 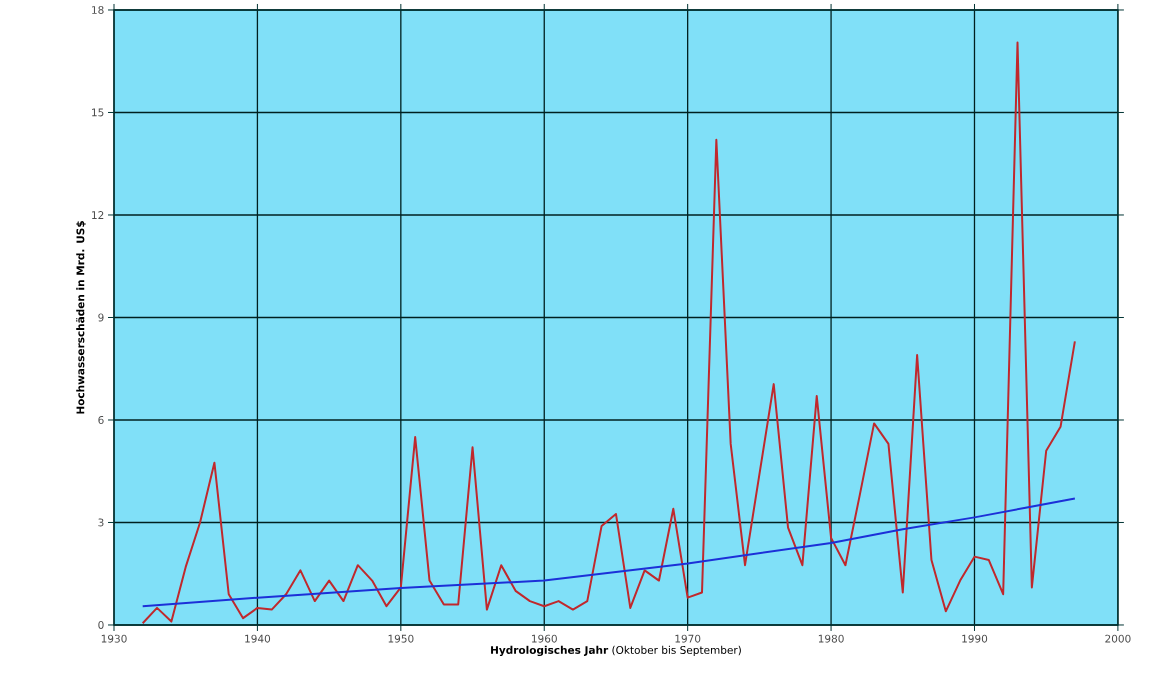 What do you see at coordinates (98, 215) in the screenshot?
I see `y-tick-label: 12` at bounding box center [98, 215].